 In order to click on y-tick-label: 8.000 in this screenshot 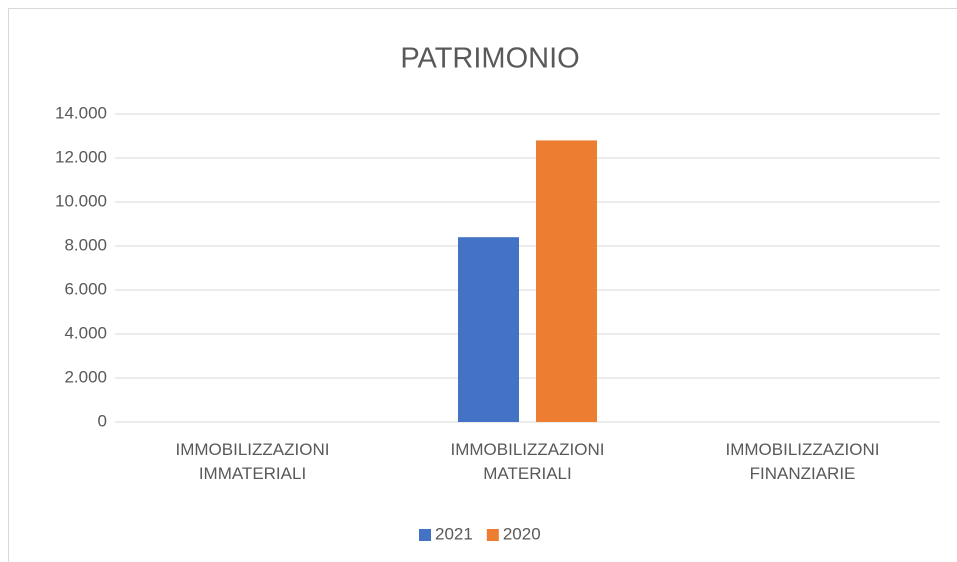, I will do `click(85, 244)`.